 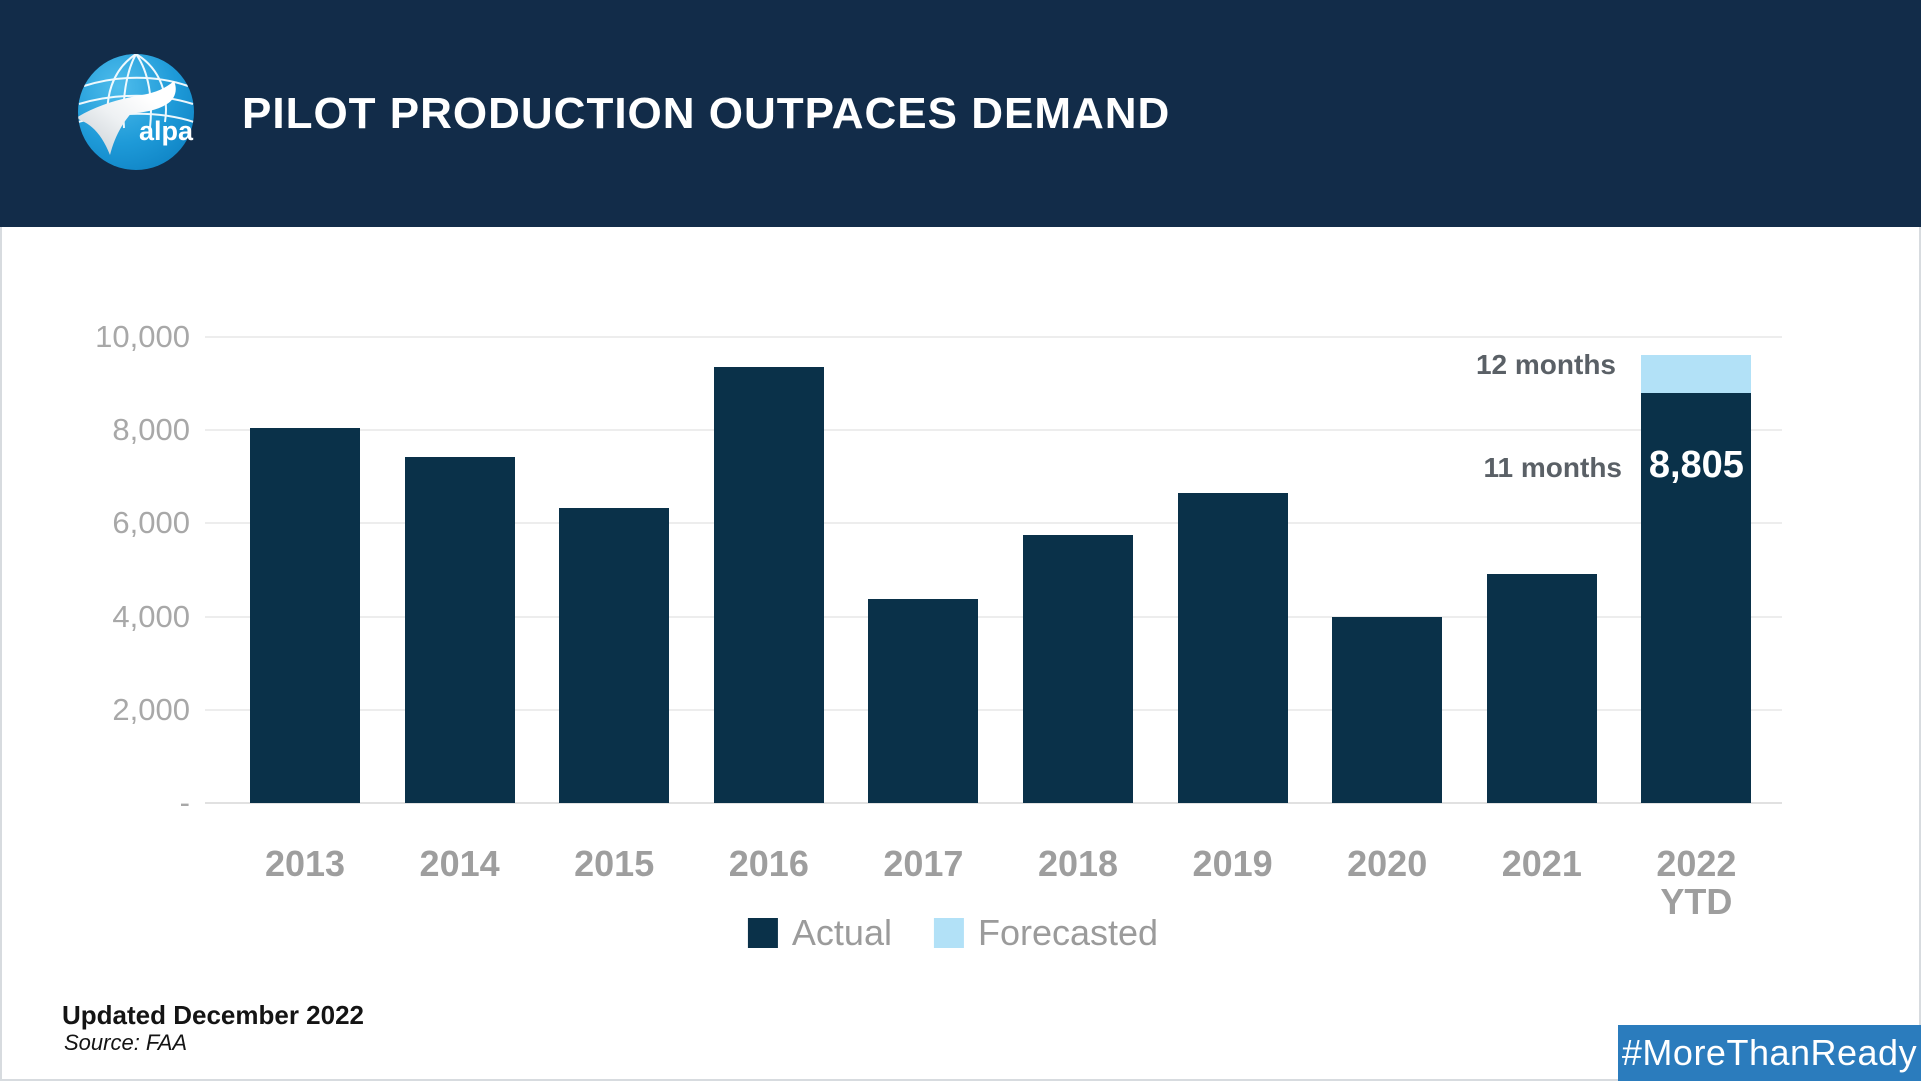 What do you see at coordinates (1696, 374) in the screenshot?
I see `bar-forecasted-segment` at bounding box center [1696, 374].